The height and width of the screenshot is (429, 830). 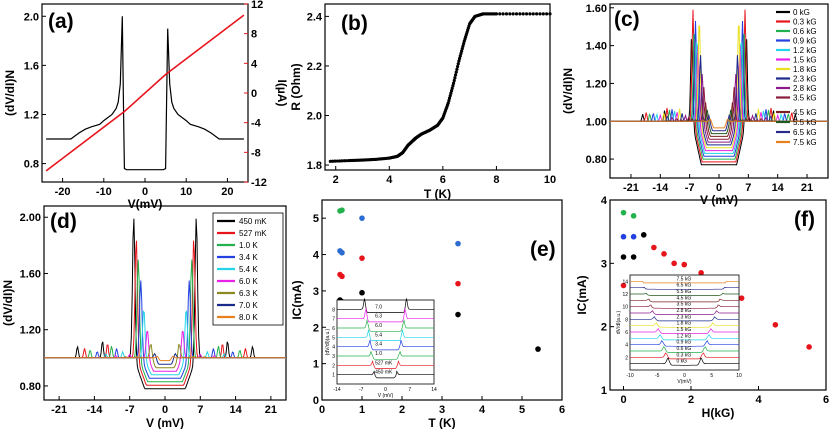 What do you see at coordinates (30, 218) in the screenshot?
I see `panel-d-ytick-label: 2.00` at bounding box center [30, 218].